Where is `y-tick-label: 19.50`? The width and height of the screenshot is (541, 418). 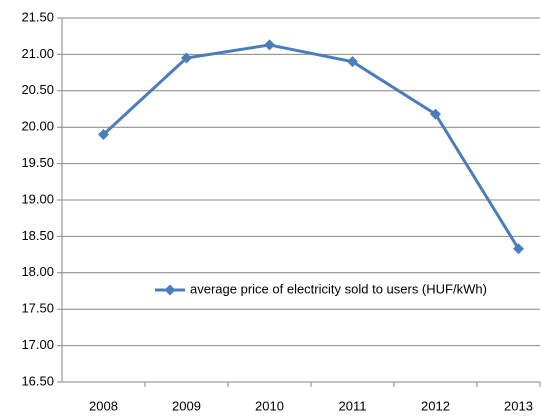 y-tick-label: 19.50 is located at coordinates (37, 162).